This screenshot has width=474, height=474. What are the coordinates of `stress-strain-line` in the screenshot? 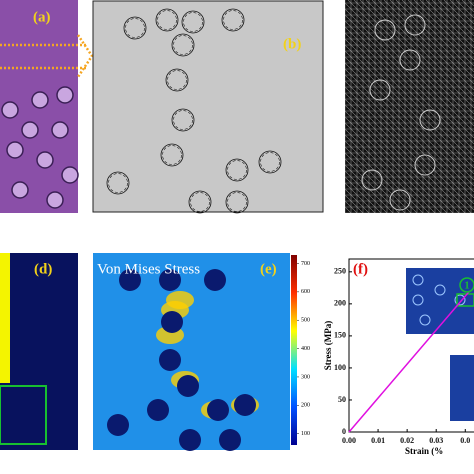 It's located at (409, 361).